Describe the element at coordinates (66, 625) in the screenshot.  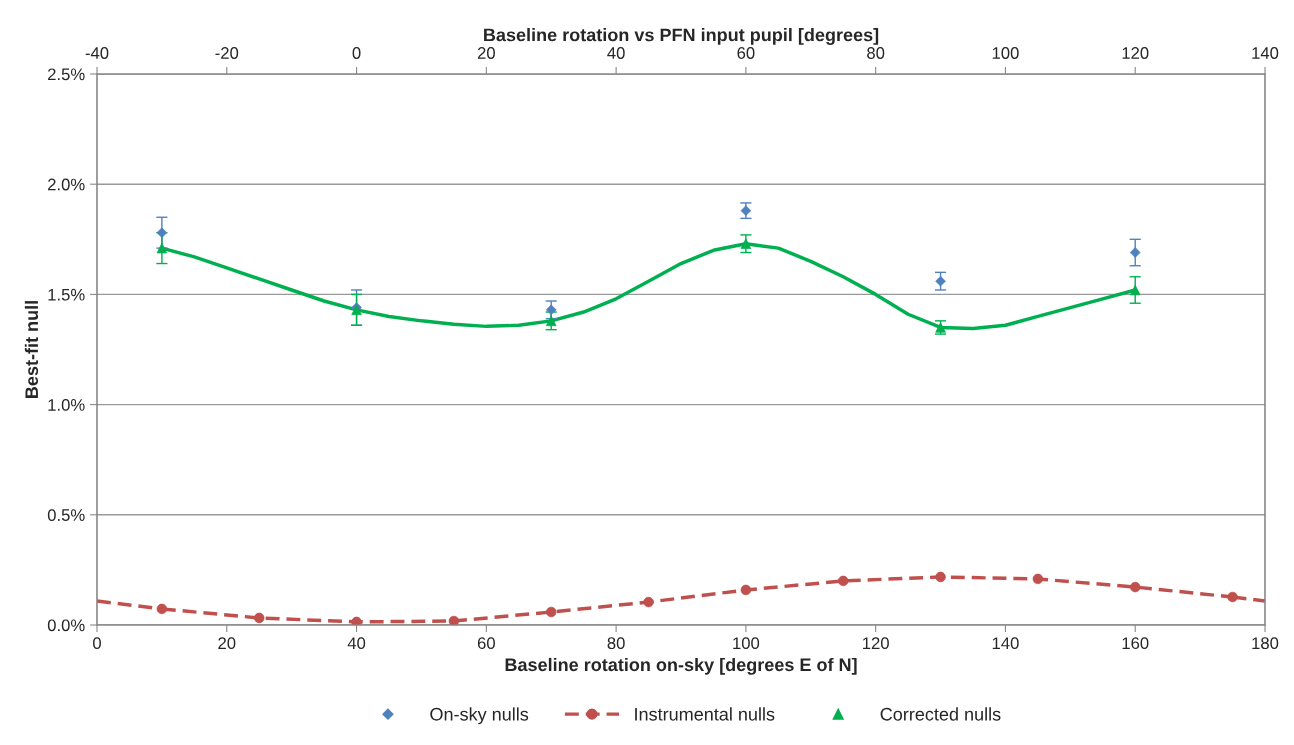
I see `y-tick-label: 0.0%` at that location.